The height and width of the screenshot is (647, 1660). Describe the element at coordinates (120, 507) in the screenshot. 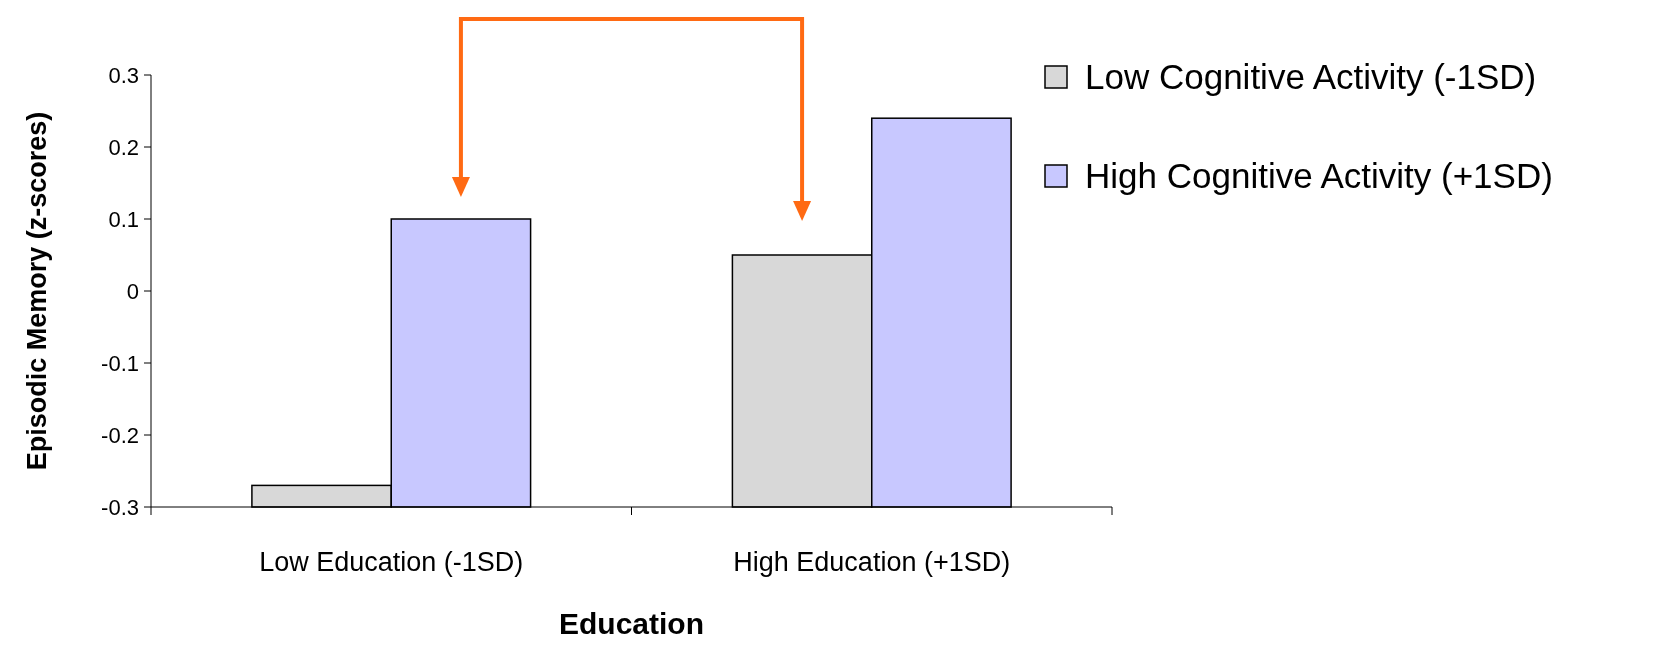

I see `y-tick-label: -0.3` at that location.